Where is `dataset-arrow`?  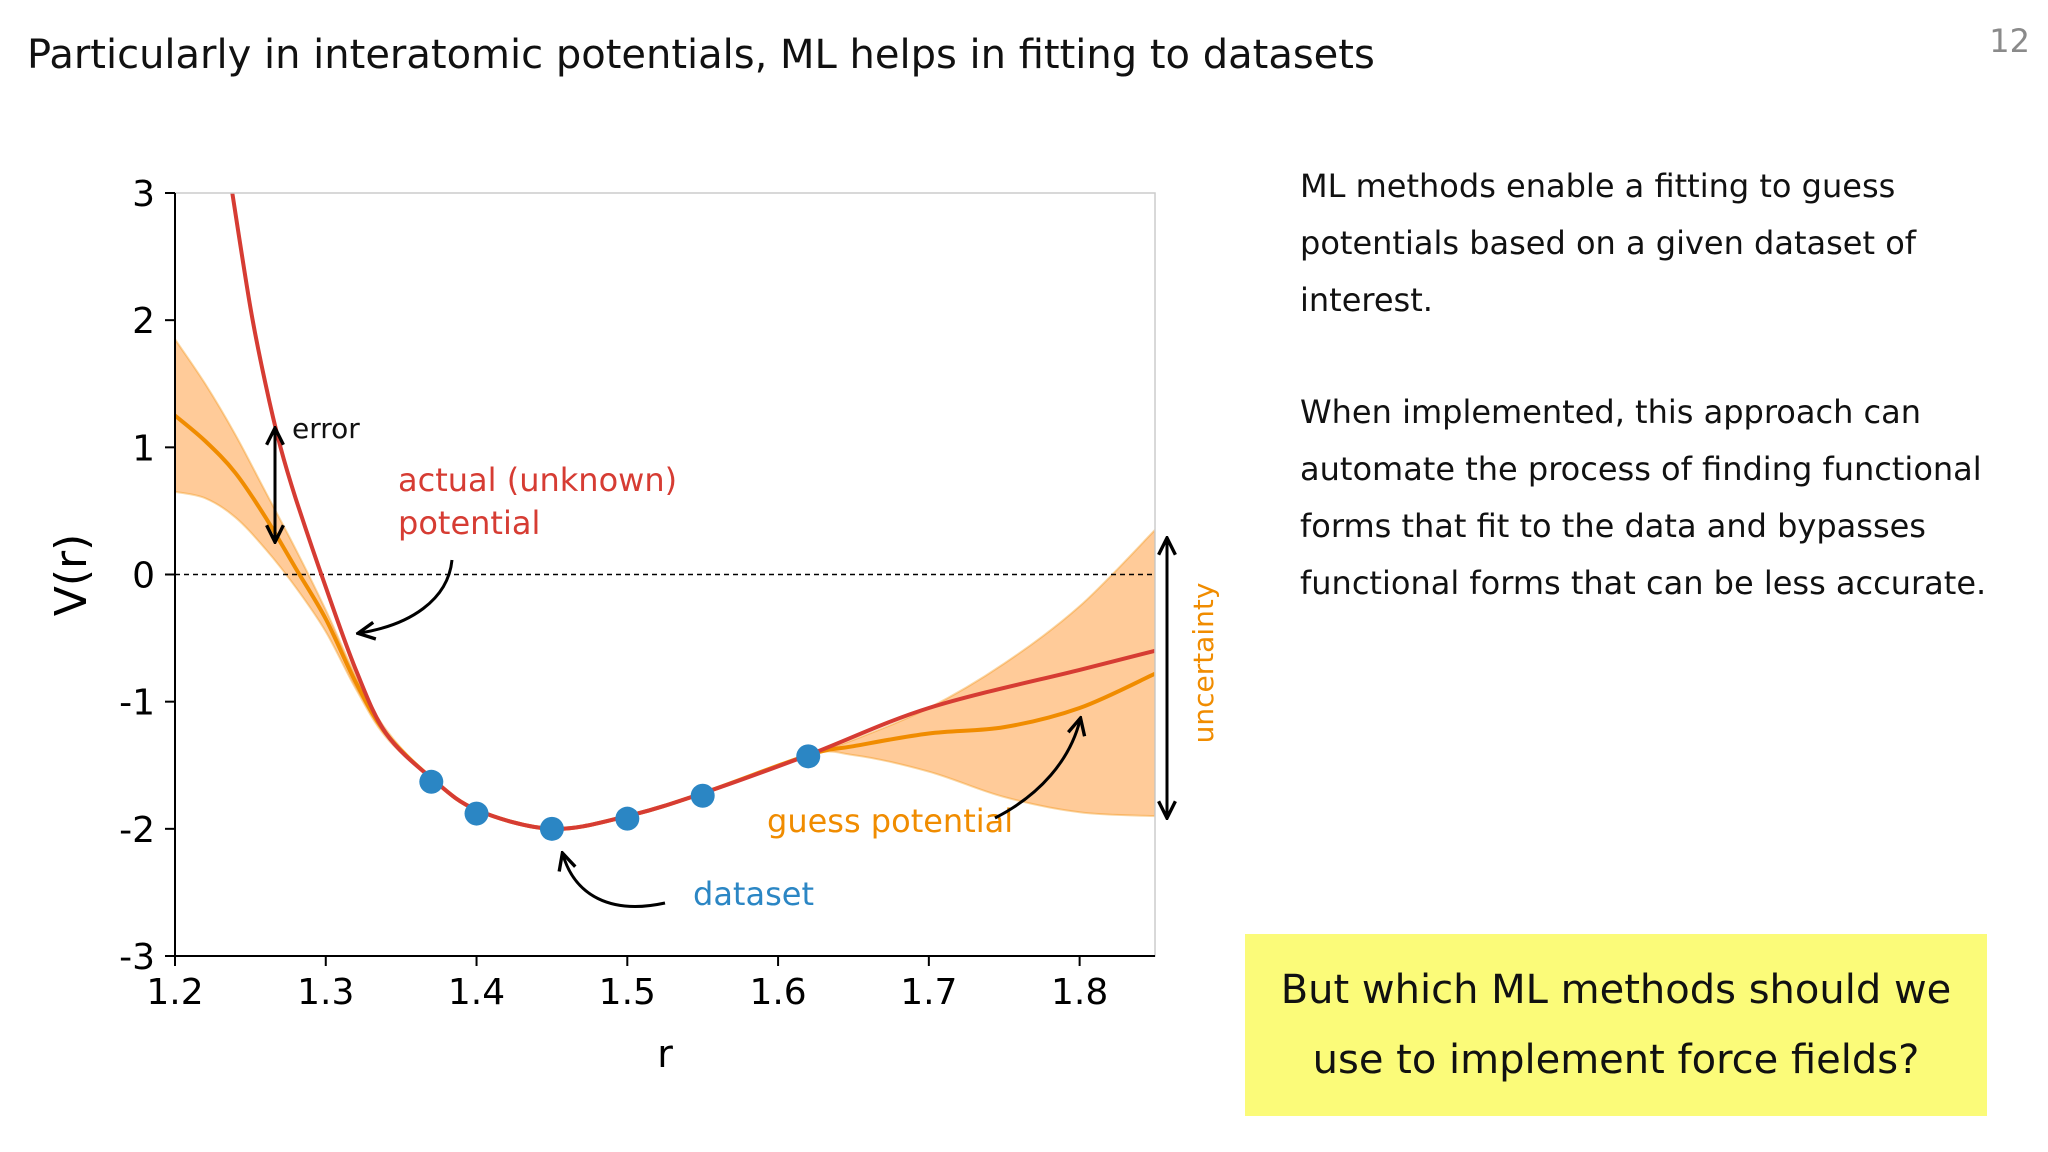
dataset-arrow is located at coordinates (614, 881).